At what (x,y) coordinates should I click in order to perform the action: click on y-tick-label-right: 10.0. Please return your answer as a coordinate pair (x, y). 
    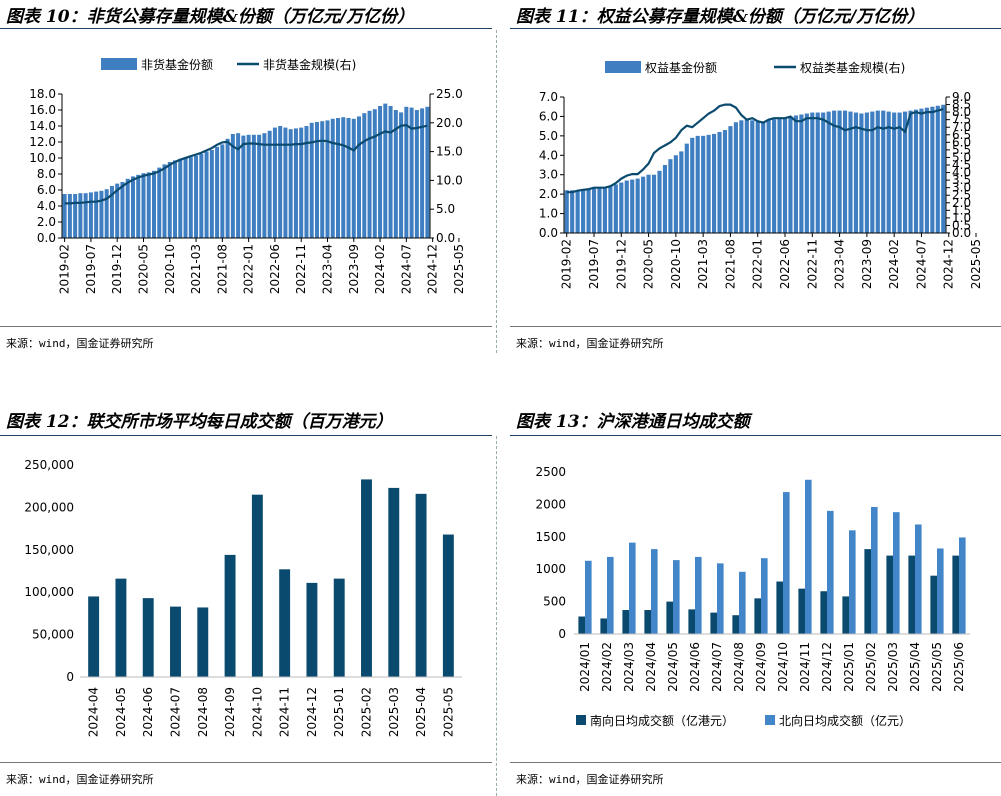
    Looking at the image, I should click on (449, 180).